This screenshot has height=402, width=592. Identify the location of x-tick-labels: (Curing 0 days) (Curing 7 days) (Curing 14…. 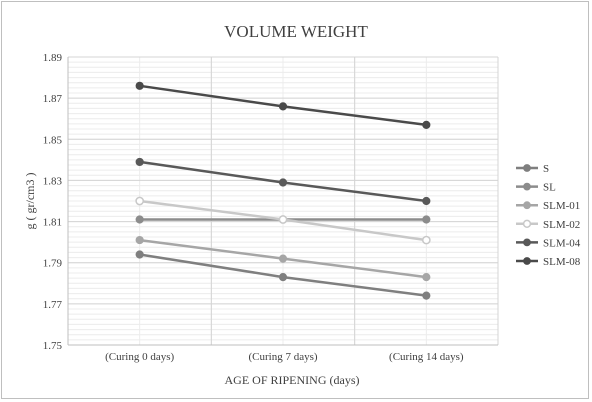
(284, 357).